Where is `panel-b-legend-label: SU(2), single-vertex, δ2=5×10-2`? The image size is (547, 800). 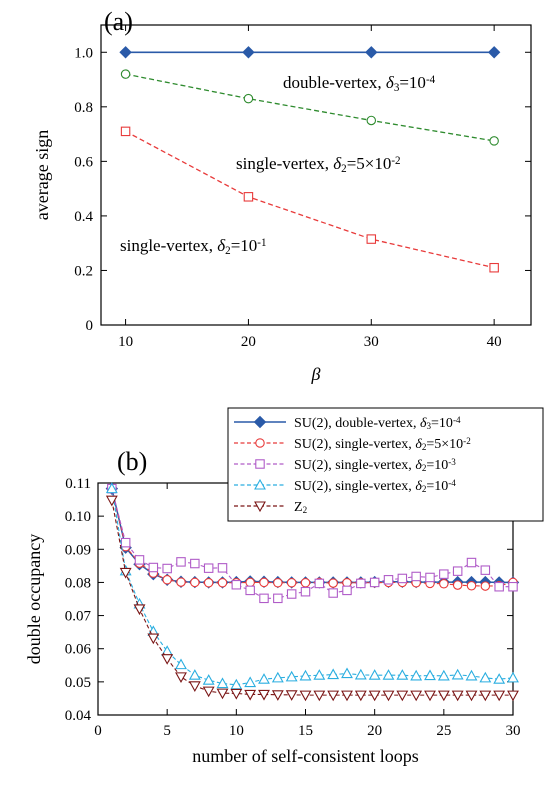 panel-b-legend-label: SU(2), single-vertex, δ2=5×10-2 is located at coordinates (382, 444).